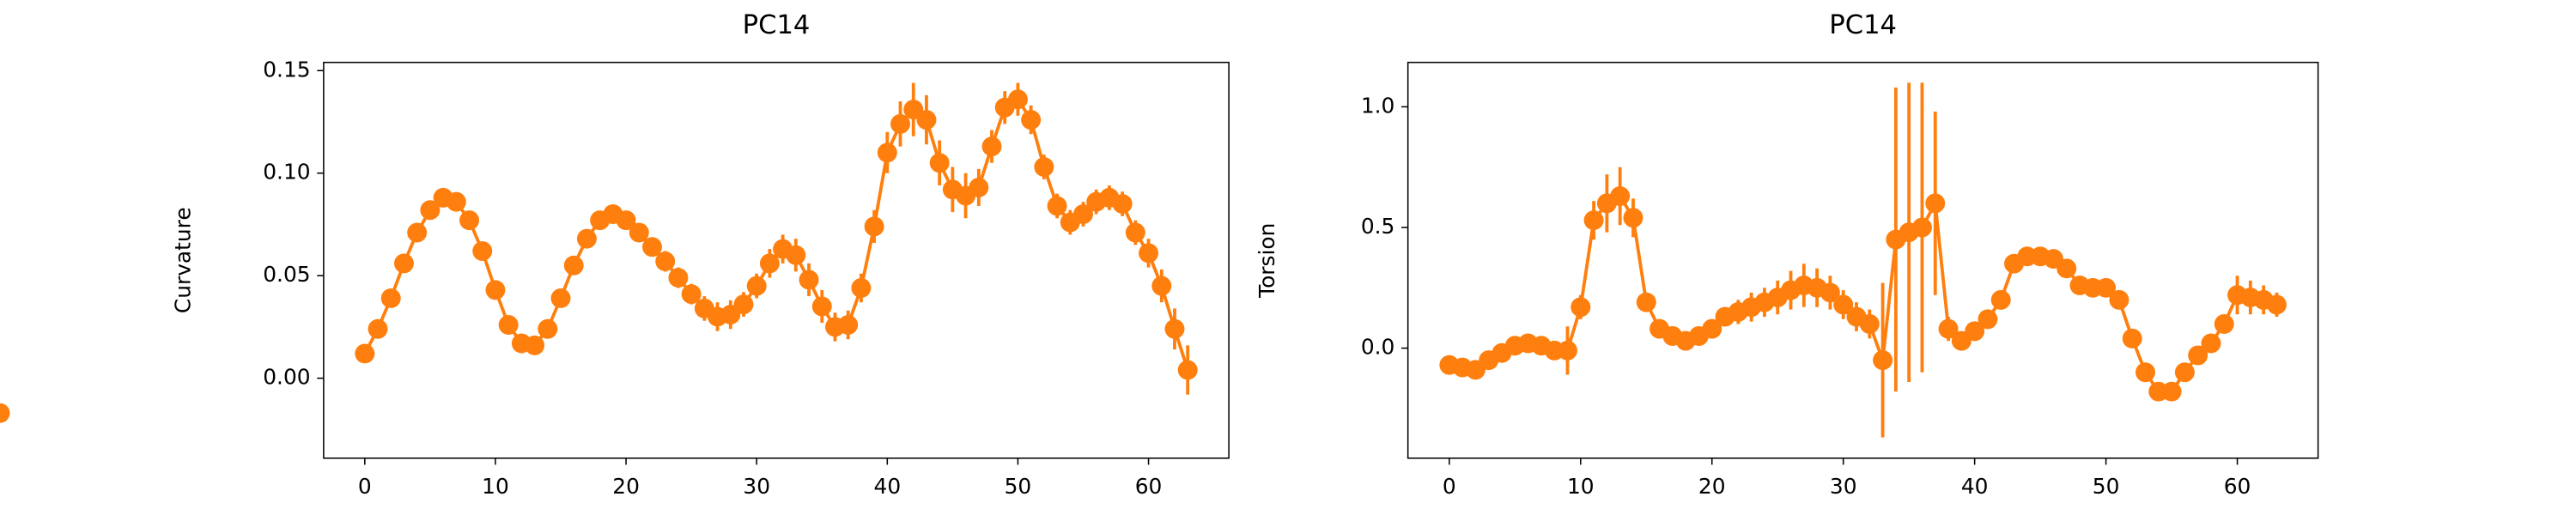  I want to click on x-tick-label: 30, so click(757, 486).